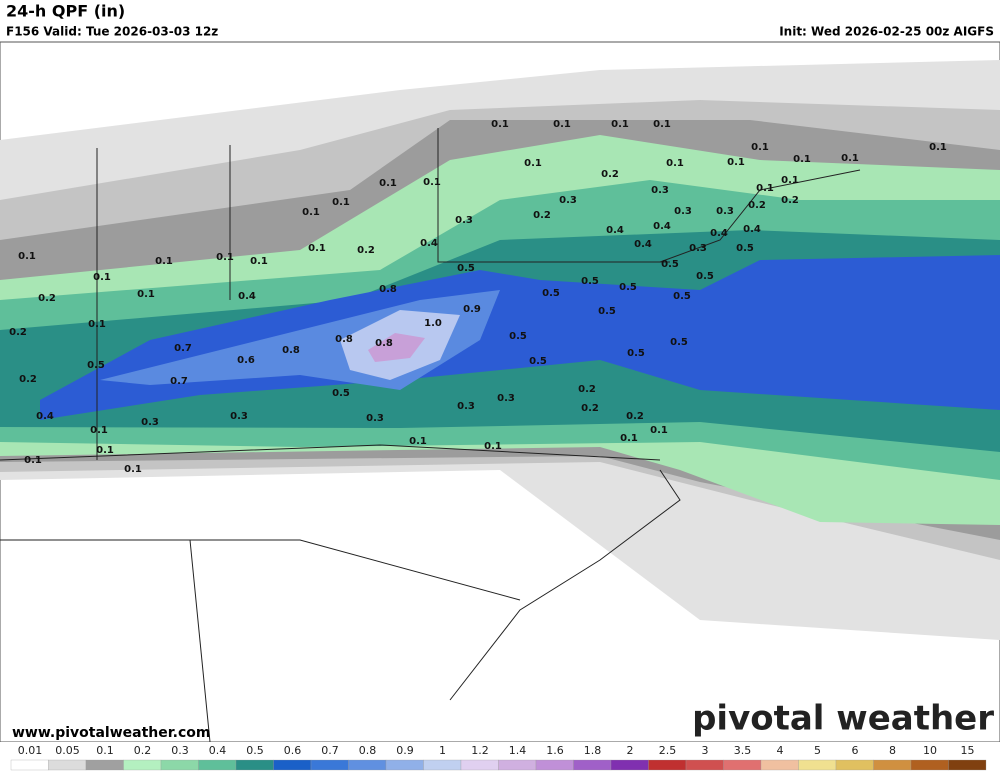 This screenshot has height=776, width=1000. What do you see at coordinates (388, 289) in the screenshot?
I see `contour-label: 0.8` at bounding box center [388, 289].